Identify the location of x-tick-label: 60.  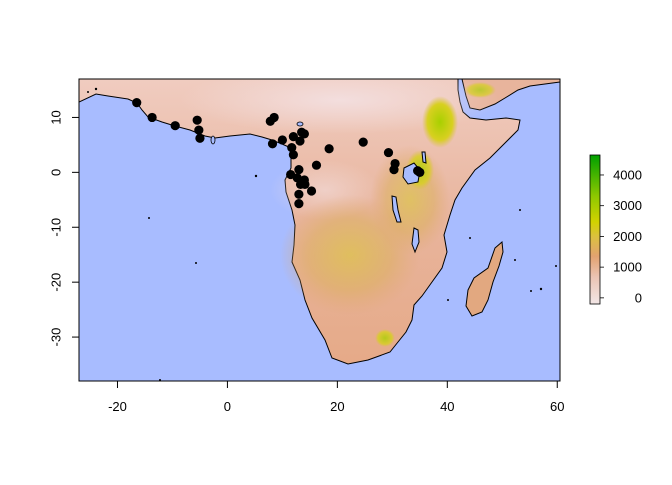
(557, 406).